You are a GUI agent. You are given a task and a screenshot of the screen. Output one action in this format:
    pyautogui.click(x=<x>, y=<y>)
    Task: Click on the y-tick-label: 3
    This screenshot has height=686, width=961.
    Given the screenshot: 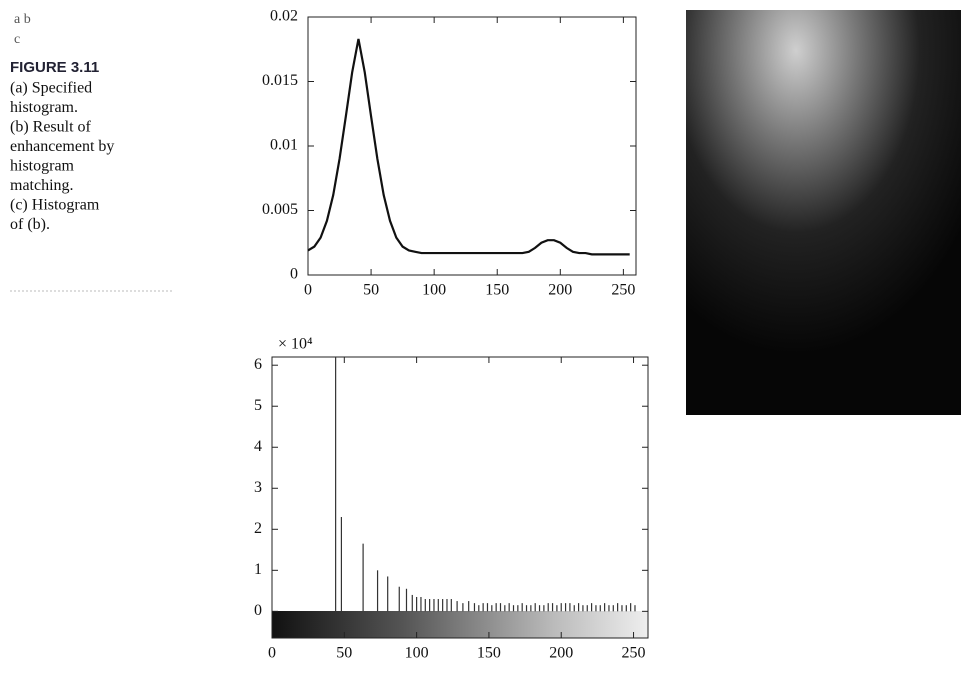 What is the action you would take?
    pyautogui.click(x=258, y=487)
    